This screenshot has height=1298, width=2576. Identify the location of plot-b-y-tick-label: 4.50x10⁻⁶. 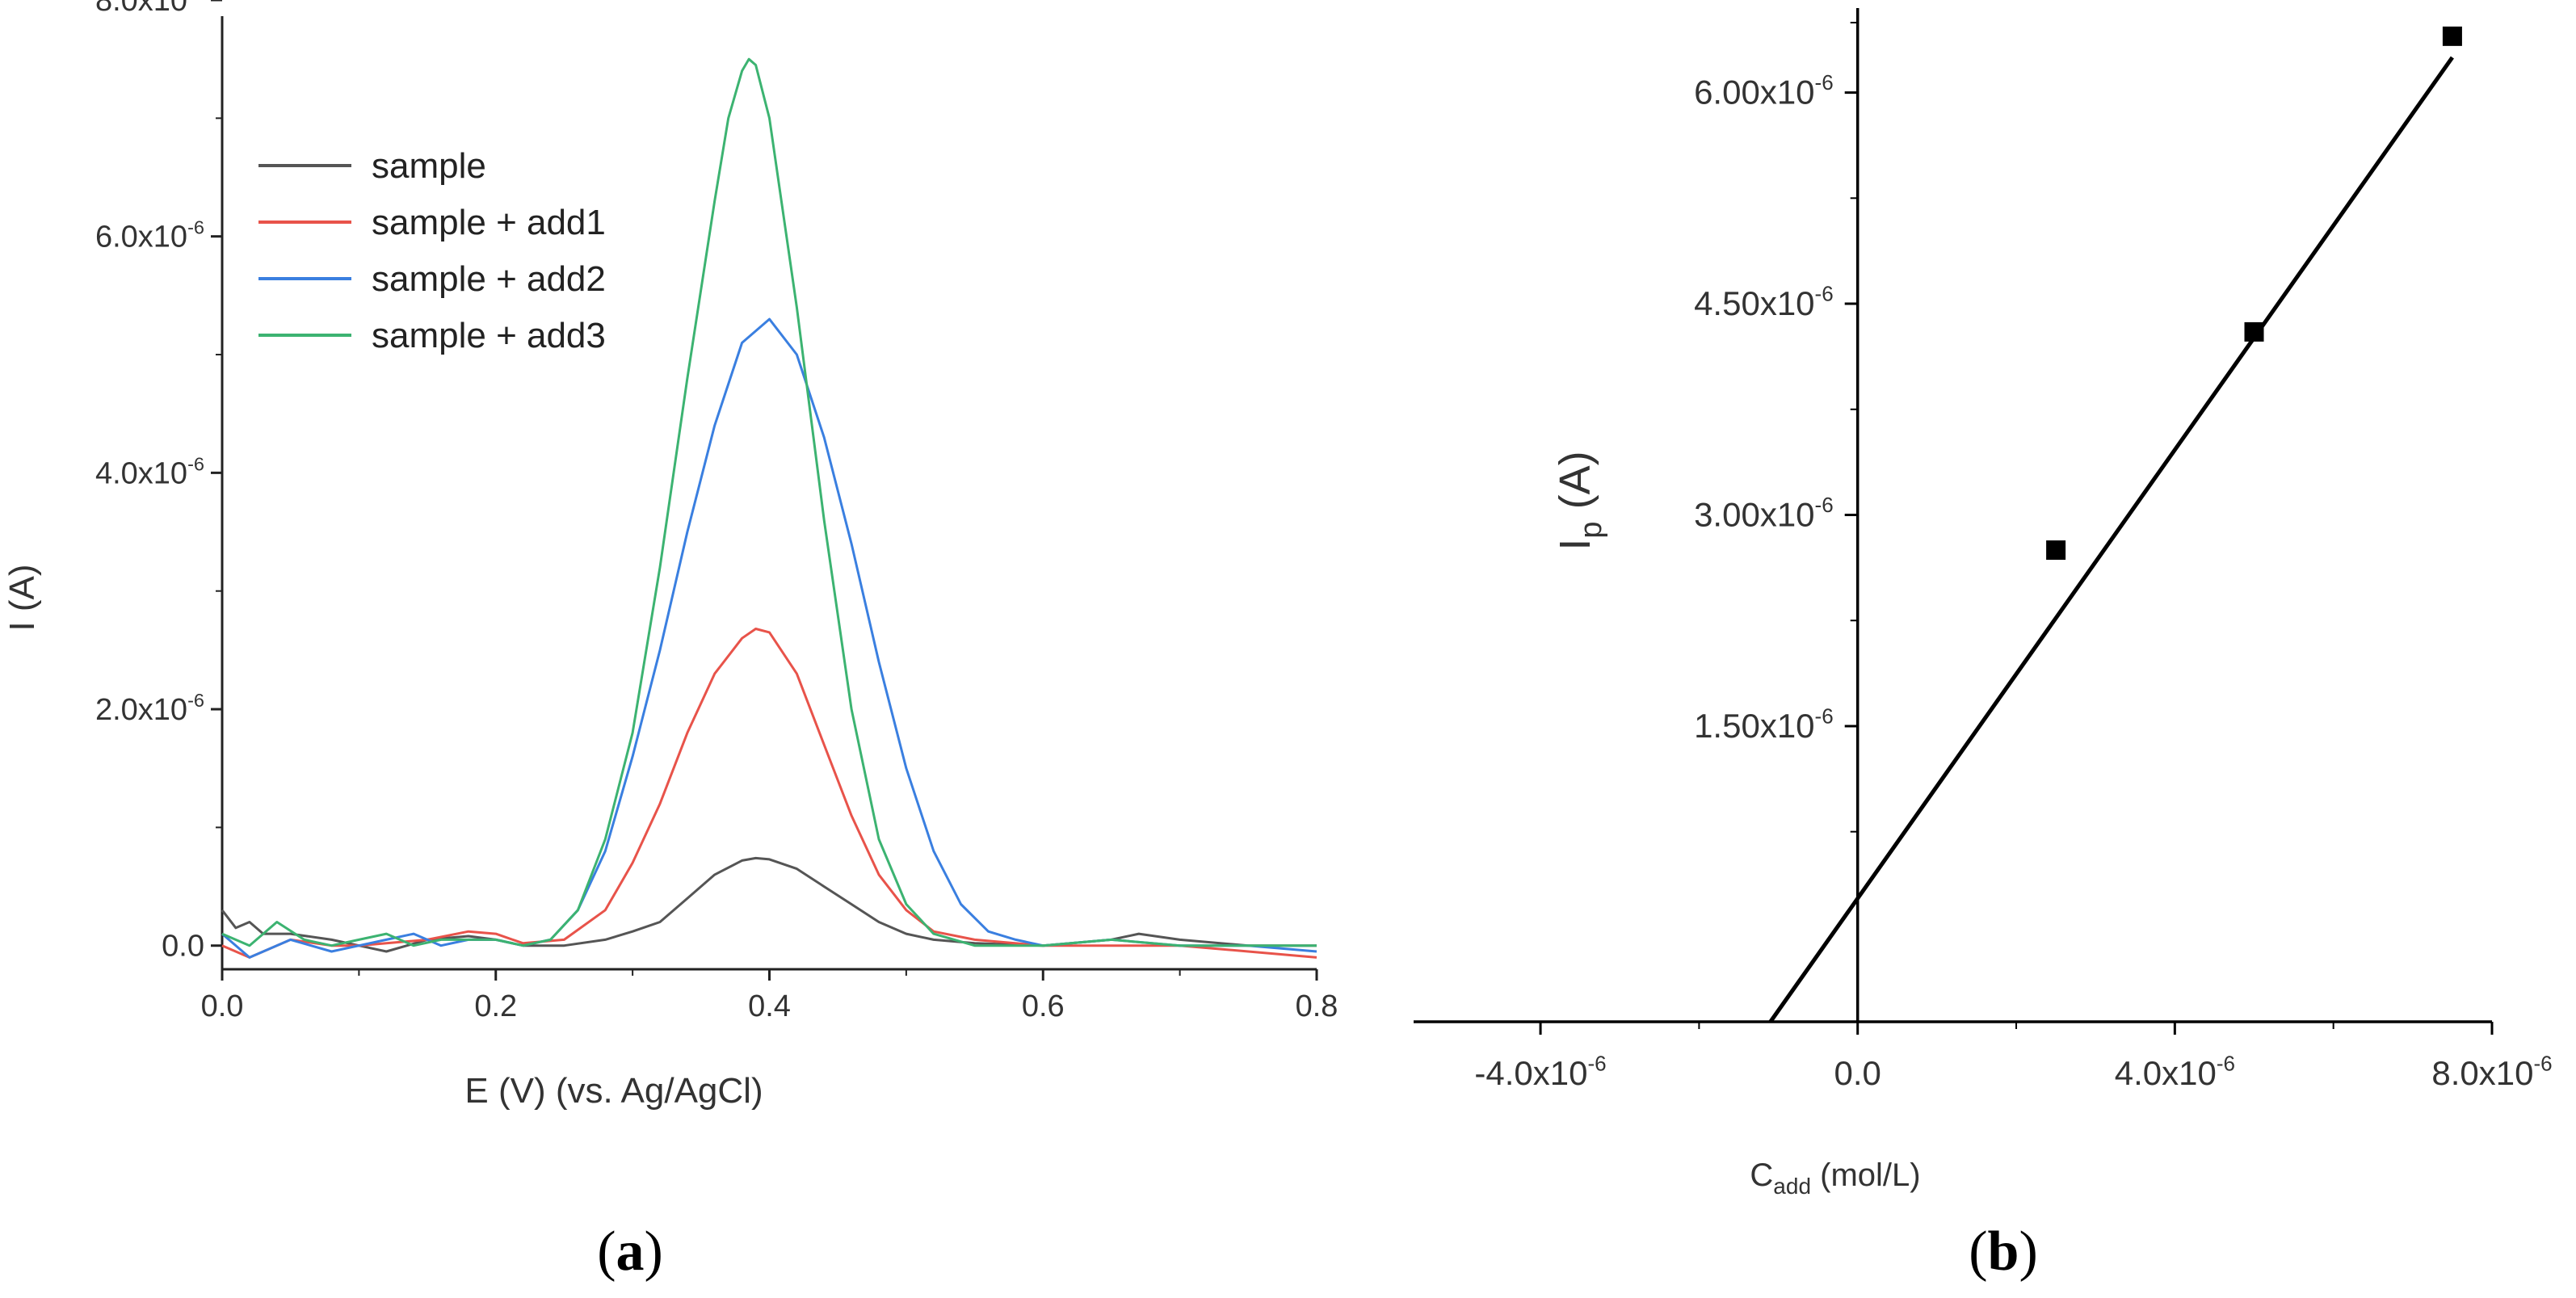
(1764, 302).